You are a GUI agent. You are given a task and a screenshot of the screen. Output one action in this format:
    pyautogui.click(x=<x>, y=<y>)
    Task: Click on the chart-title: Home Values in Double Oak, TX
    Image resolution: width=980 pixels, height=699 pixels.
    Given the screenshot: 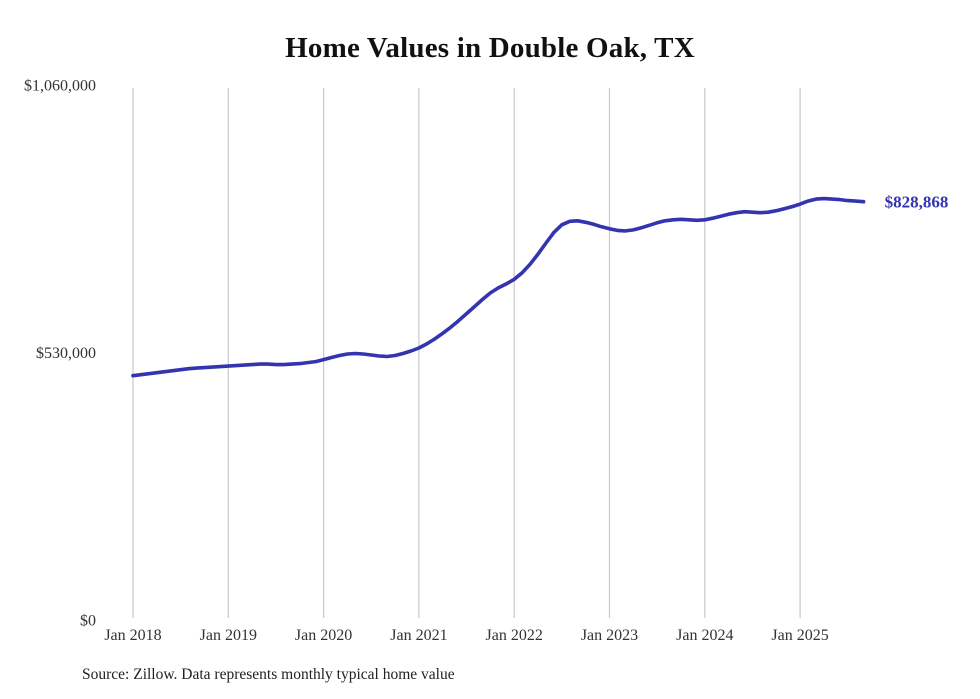 What is the action you would take?
    pyautogui.click(x=490, y=48)
    